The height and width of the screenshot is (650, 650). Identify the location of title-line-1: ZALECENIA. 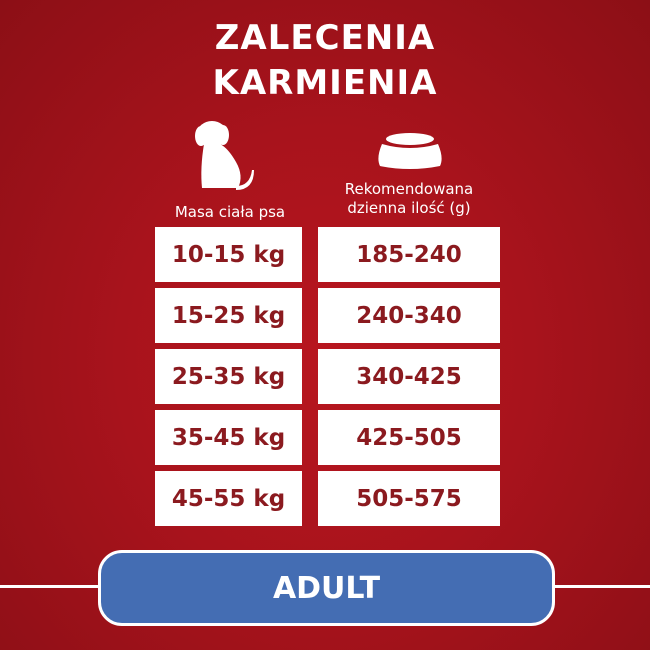
(325, 38).